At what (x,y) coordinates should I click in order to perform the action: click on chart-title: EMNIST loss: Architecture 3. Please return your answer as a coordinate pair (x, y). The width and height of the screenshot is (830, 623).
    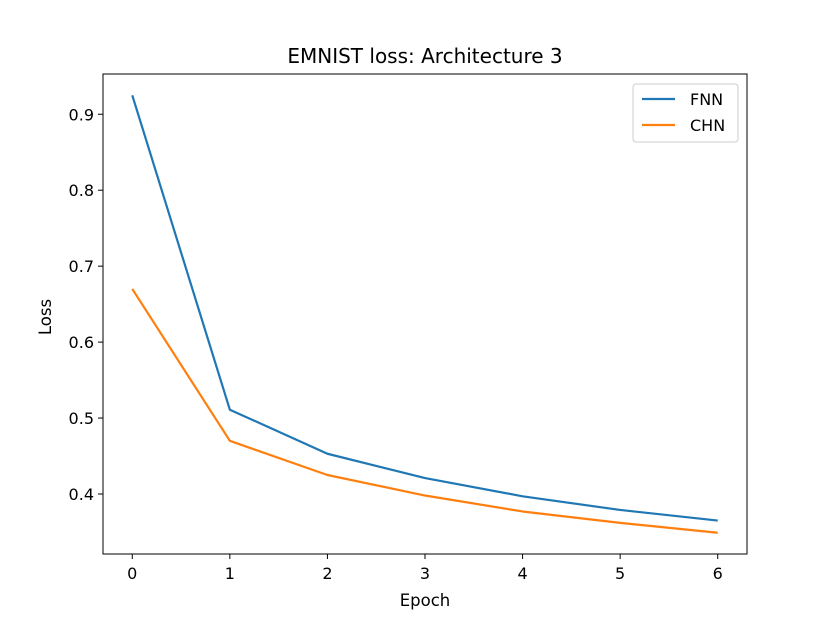
    Looking at the image, I should click on (424, 56).